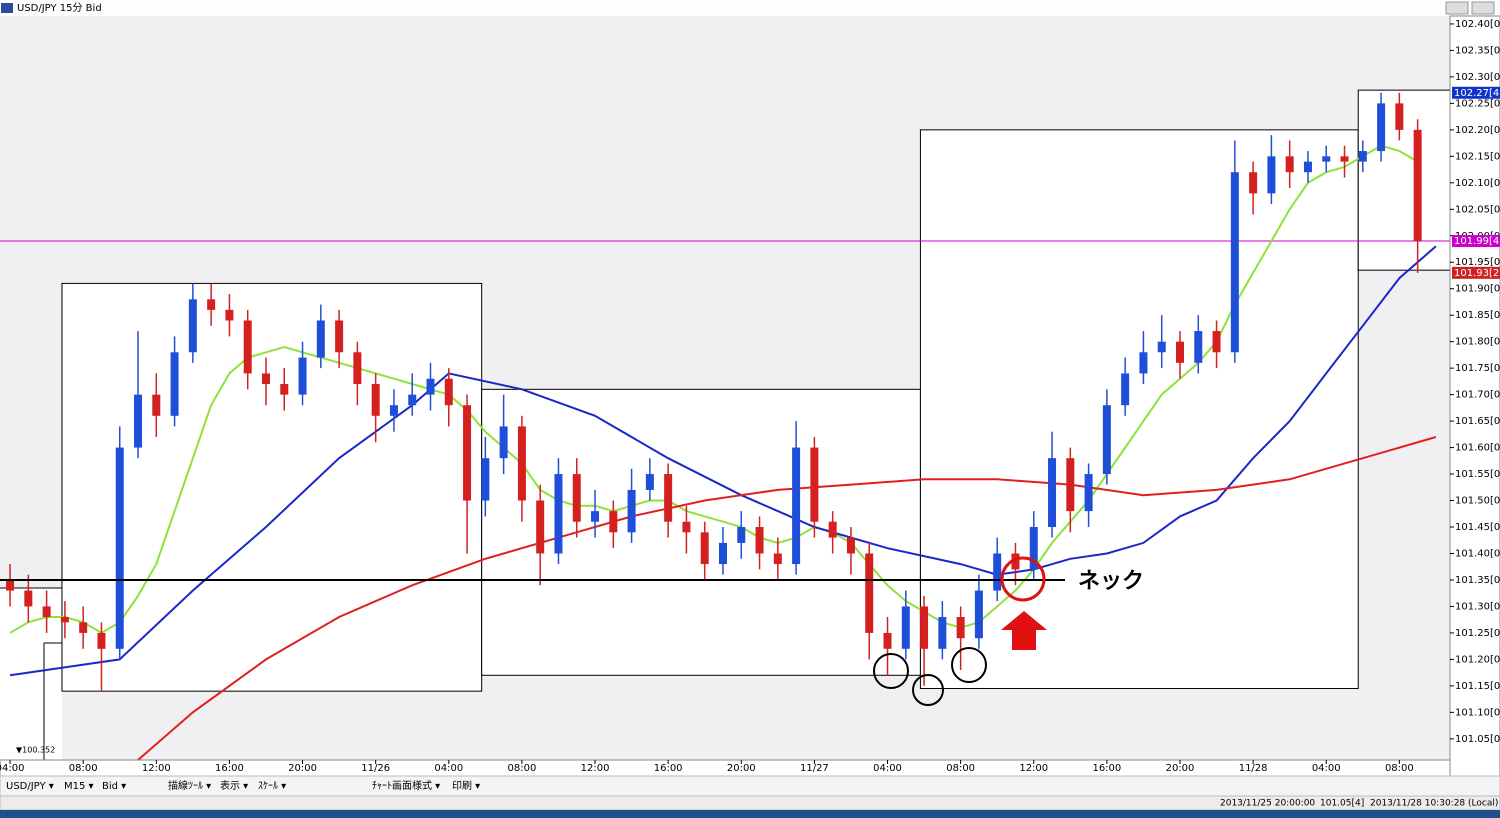 This screenshot has height=818, width=1500. I want to click on y-tick-label: 101.55[0], so click(1477, 474).